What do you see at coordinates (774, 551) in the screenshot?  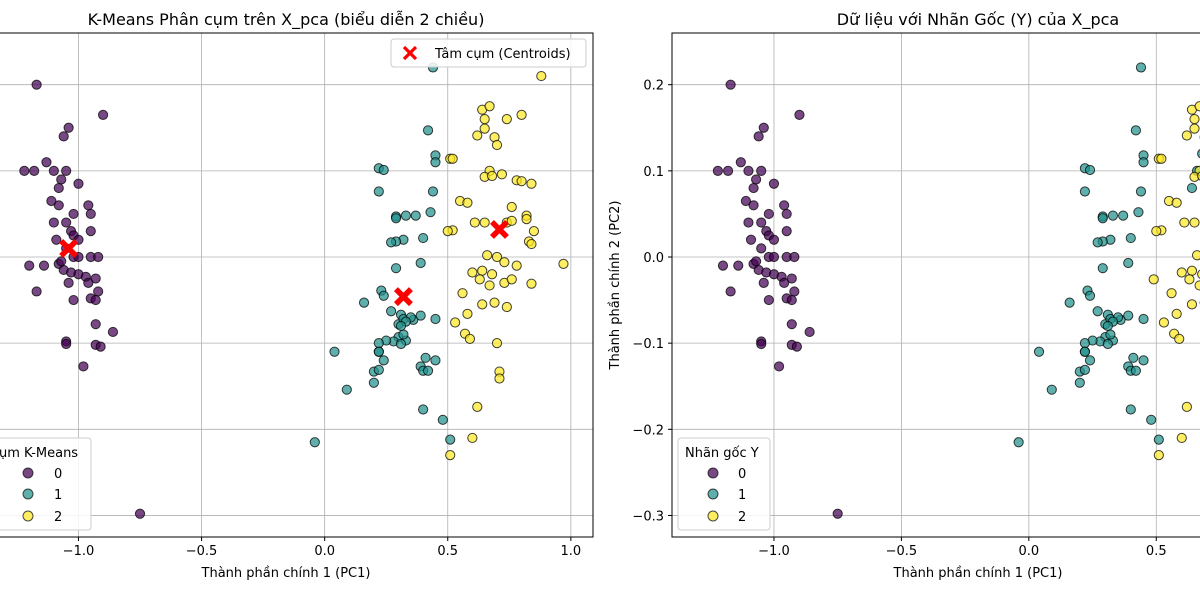 I see `x-tick-label-0: −1.0` at bounding box center [774, 551].